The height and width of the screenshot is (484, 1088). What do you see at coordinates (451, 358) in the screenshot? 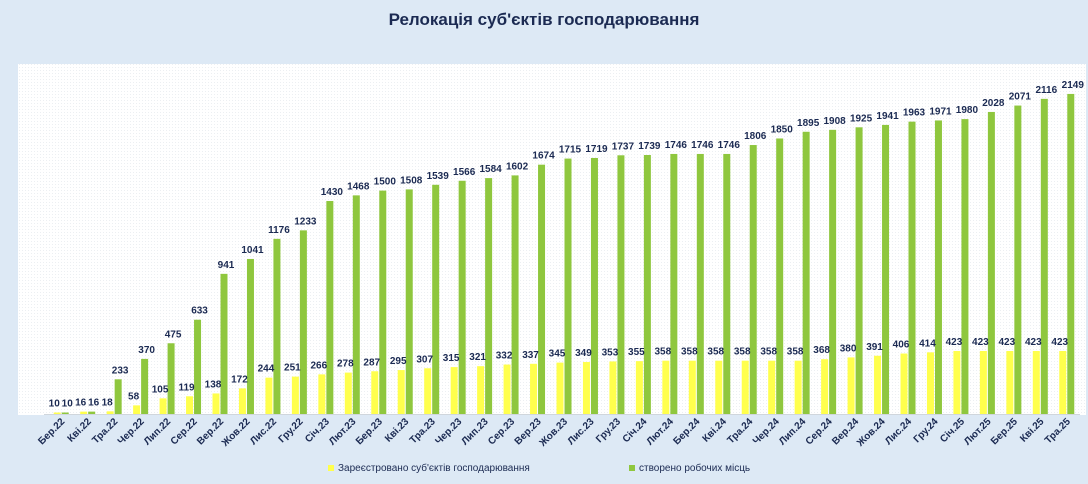
I see `label-registered-15: 315` at bounding box center [451, 358].